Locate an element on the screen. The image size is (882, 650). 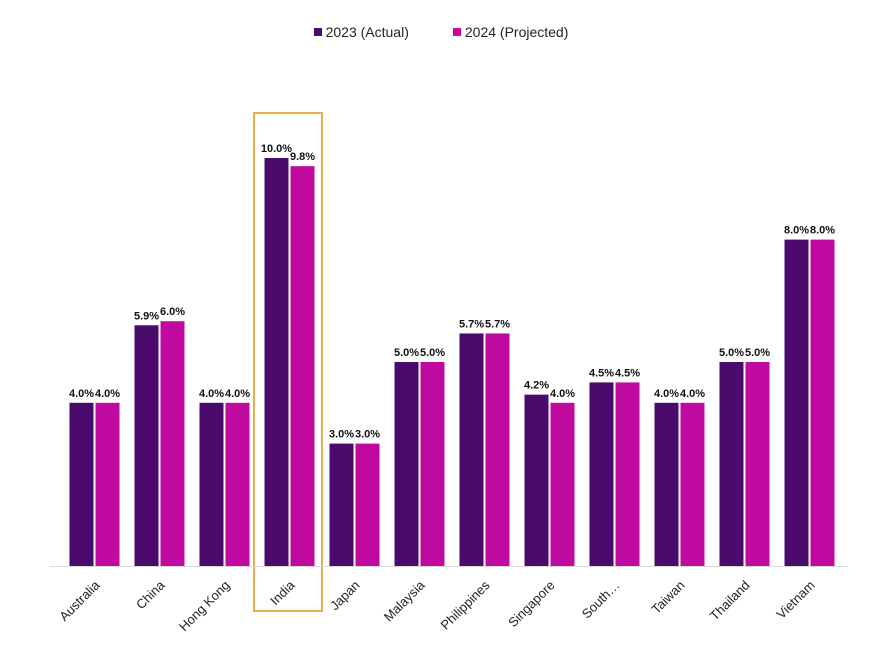
category-label: Hong Kong is located at coordinates (204, 606).